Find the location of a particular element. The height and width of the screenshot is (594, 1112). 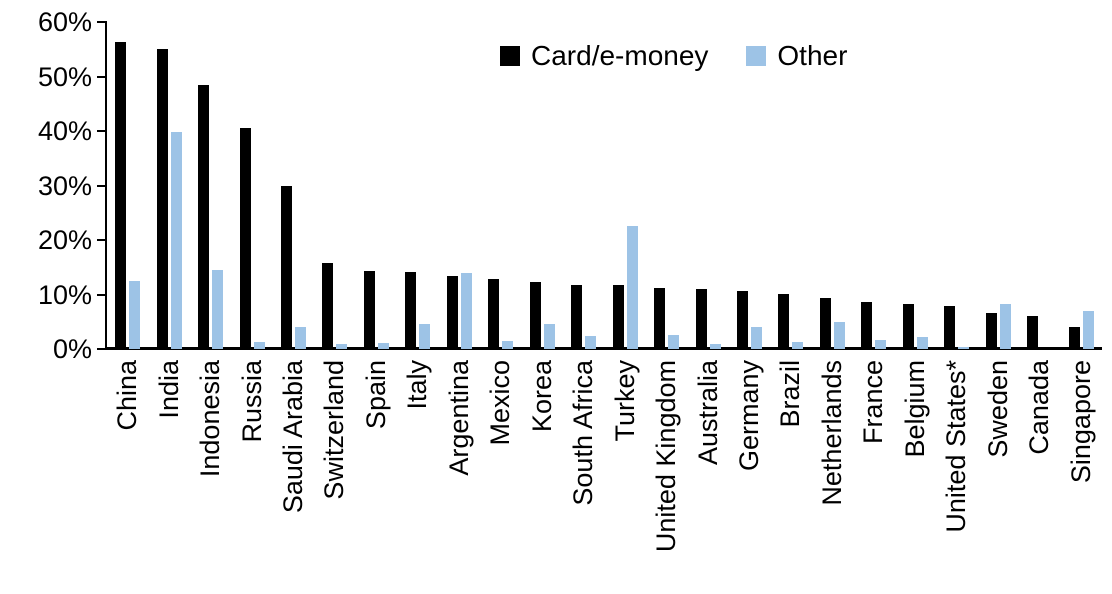

bar-group-spain is located at coordinates (376, 174).